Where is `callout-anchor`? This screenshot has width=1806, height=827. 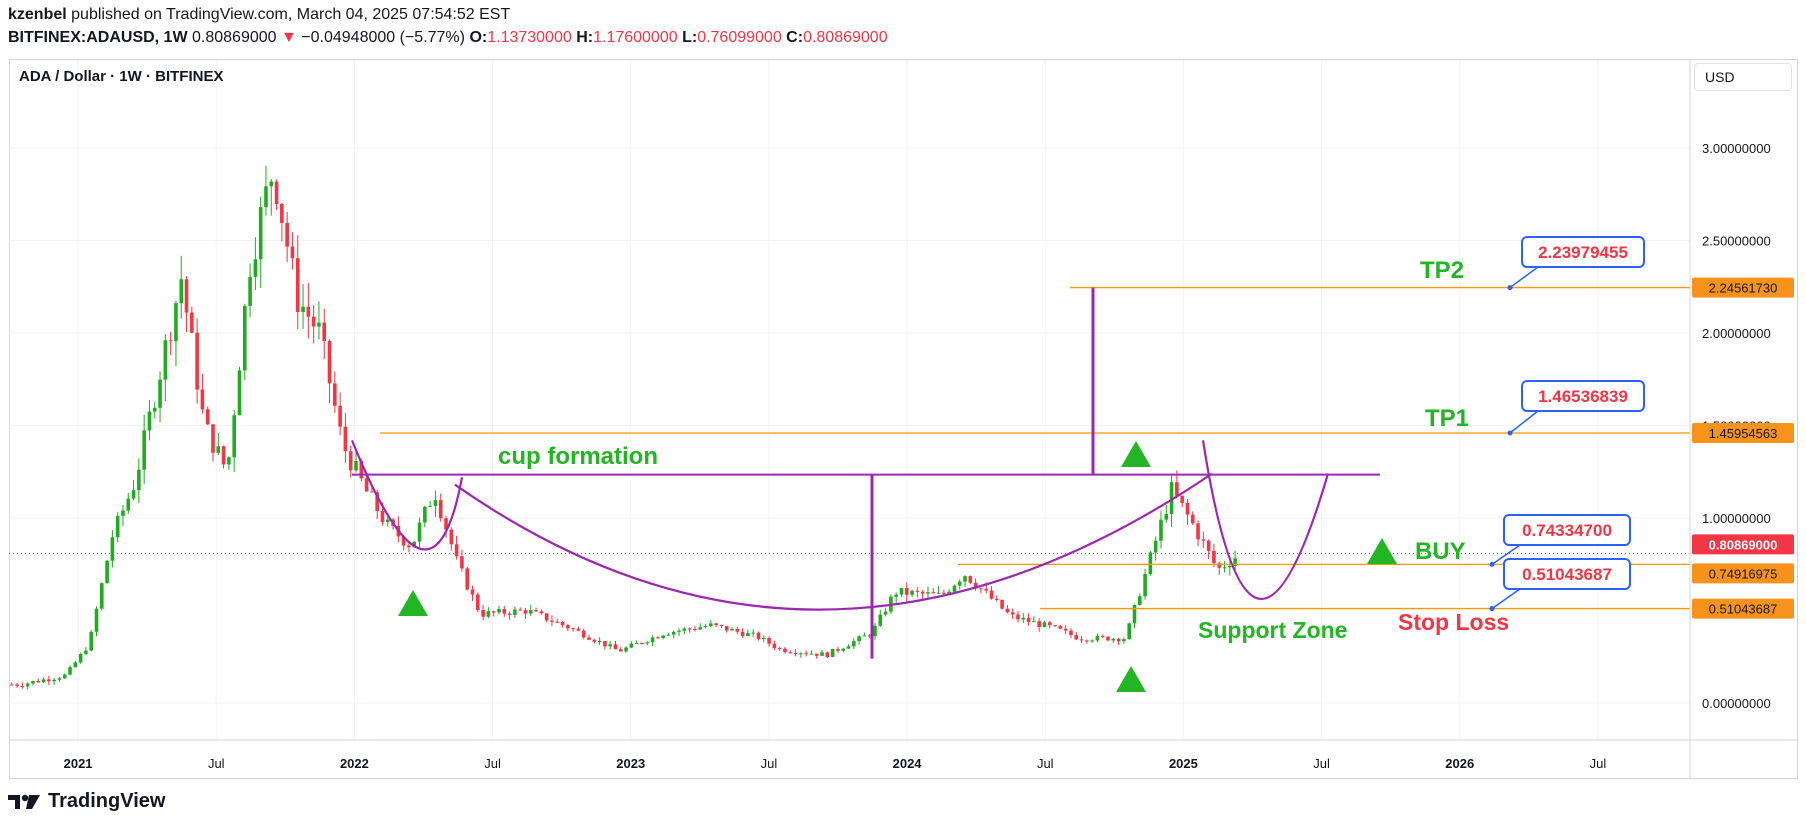
callout-anchor is located at coordinates (1492, 564).